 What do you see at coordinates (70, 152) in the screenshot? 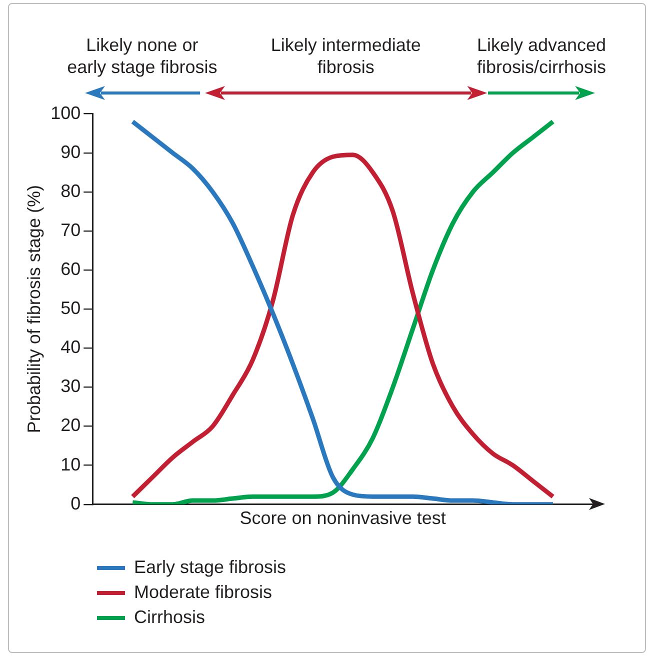
I see `y-tick-label: 90` at bounding box center [70, 152].